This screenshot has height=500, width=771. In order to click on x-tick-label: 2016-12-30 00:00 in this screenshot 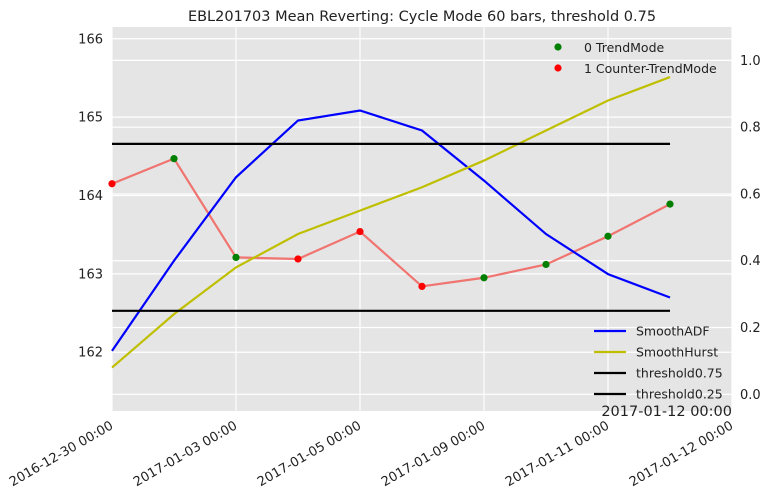, I will do `click(61, 454)`.